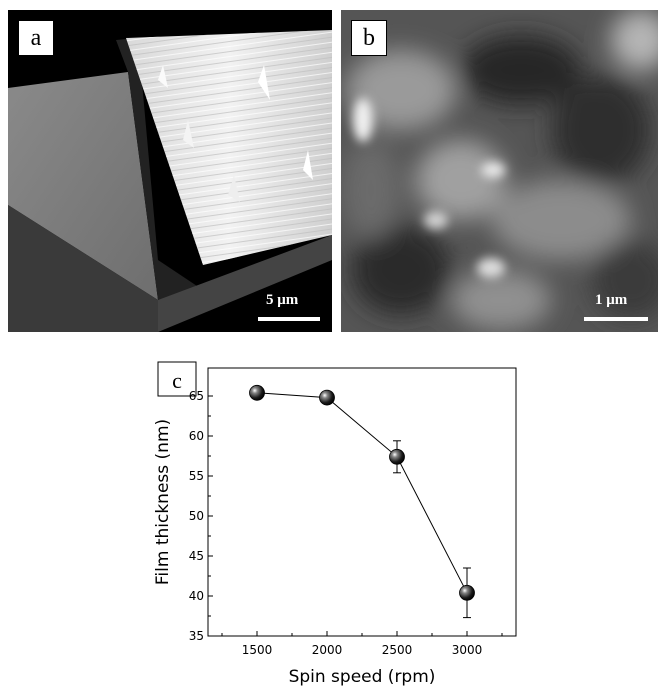 The image size is (659, 686). What do you see at coordinates (196, 556) in the screenshot?
I see `y-tick-label: 45` at bounding box center [196, 556].